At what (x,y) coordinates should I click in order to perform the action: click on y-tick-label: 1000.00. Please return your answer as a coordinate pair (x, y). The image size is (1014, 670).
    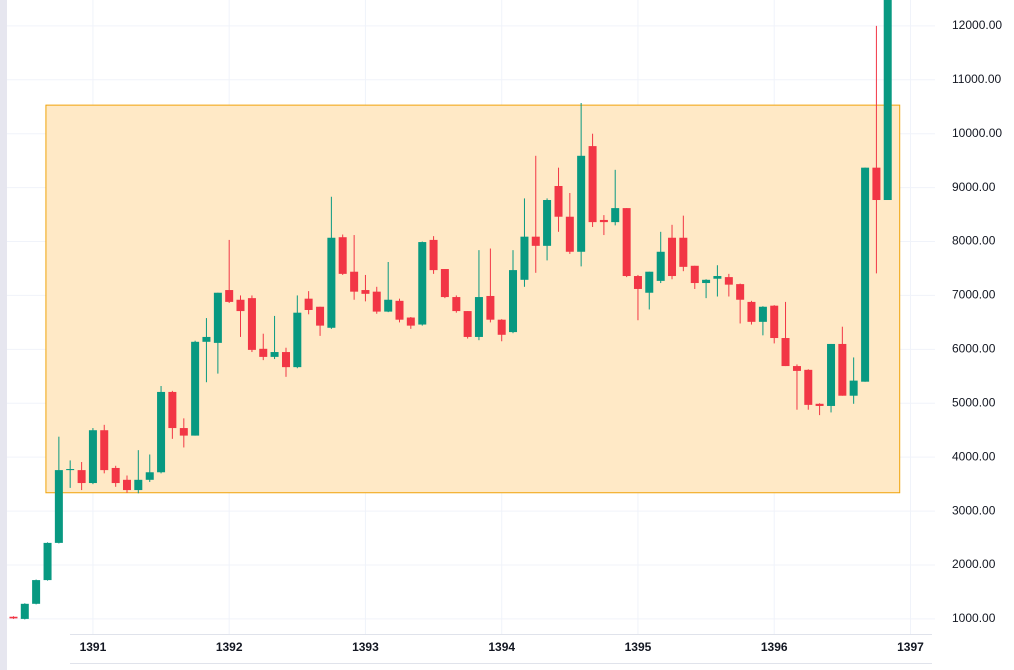
    Looking at the image, I should click on (974, 618).